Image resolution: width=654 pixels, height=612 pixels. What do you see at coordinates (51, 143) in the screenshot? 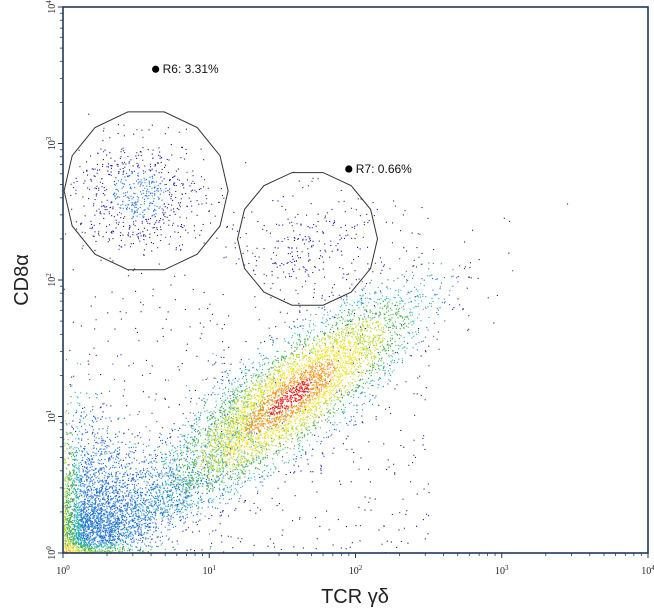
I see `y-tick-label: 10³` at bounding box center [51, 143].